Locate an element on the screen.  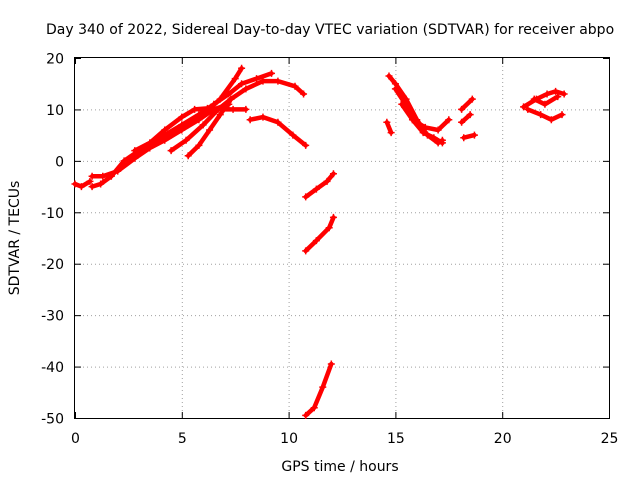
y-tick-labels: 20 10 0 -10 -20 -30 -40 -50 is located at coordinates (52, 240).